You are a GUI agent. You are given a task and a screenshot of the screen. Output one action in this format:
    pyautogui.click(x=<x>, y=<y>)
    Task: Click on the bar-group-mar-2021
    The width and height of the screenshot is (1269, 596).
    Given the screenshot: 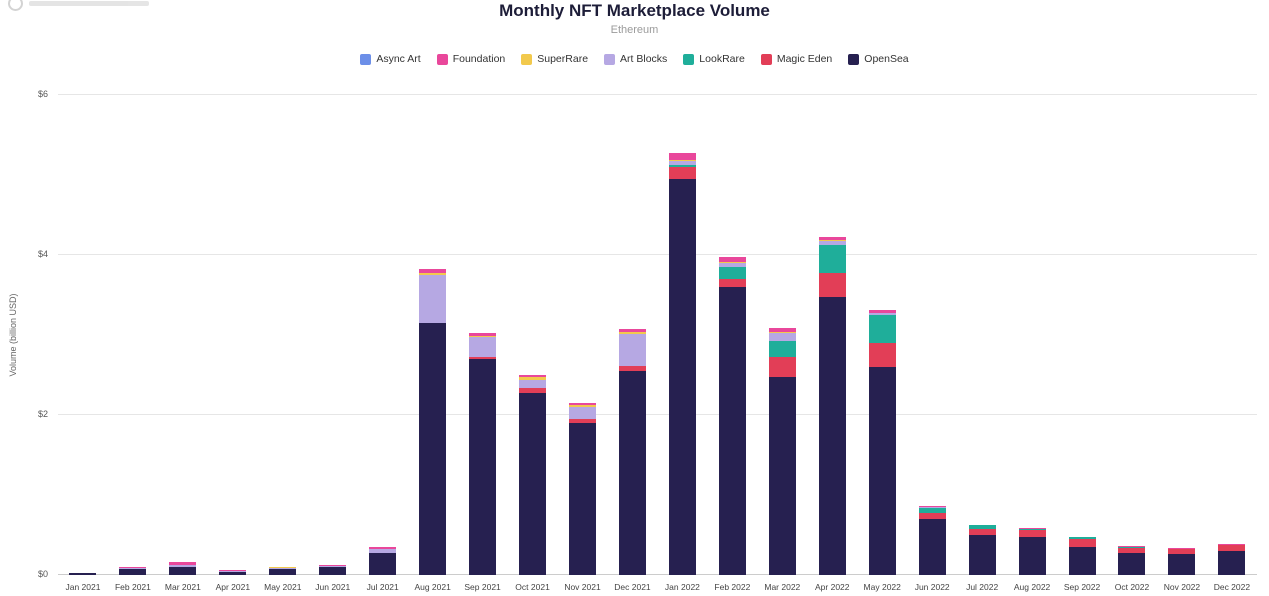 What is the action you would take?
    pyautogui.click(x=183, y=335)
    